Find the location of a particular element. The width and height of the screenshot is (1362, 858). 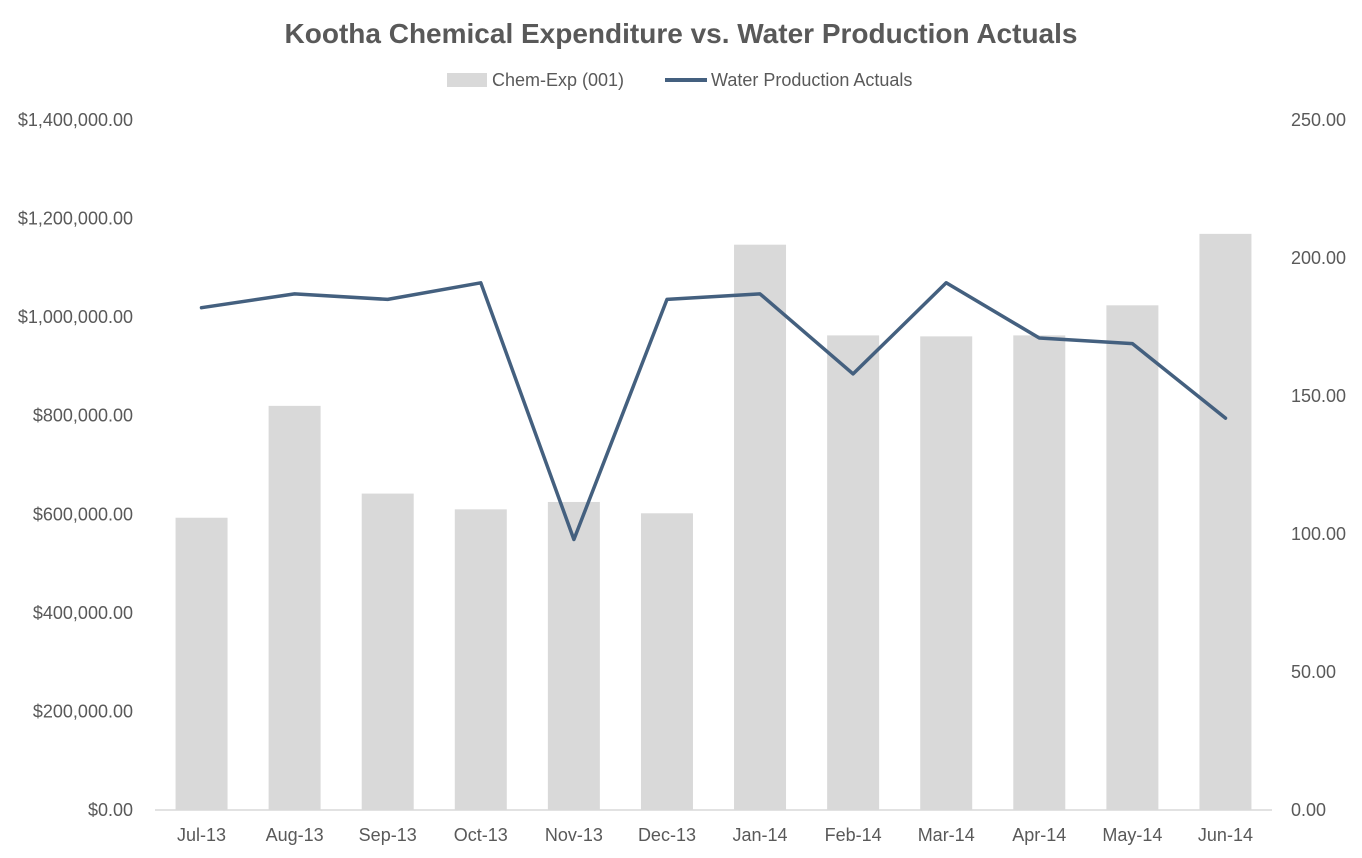

x-axis-tick-label: Dec-13 is located at coordinates (667, 835).